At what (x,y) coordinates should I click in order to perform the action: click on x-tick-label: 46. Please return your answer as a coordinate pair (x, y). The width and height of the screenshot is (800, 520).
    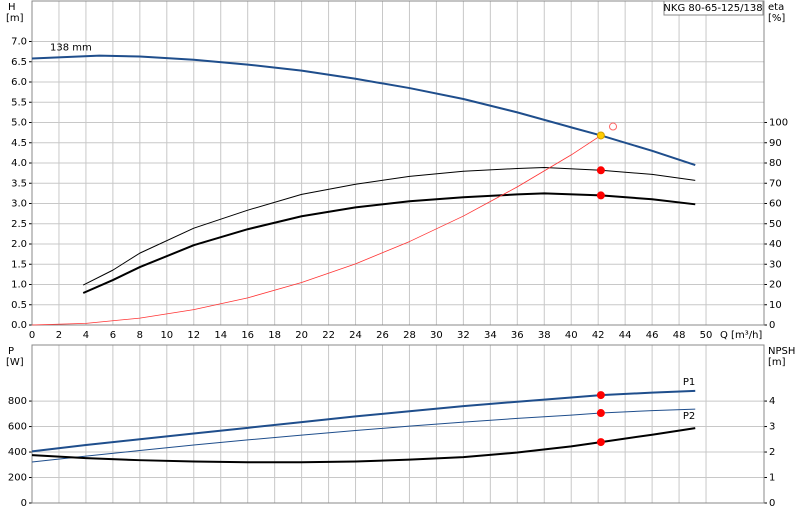
    Looking at the image, I should click on (652, 335).